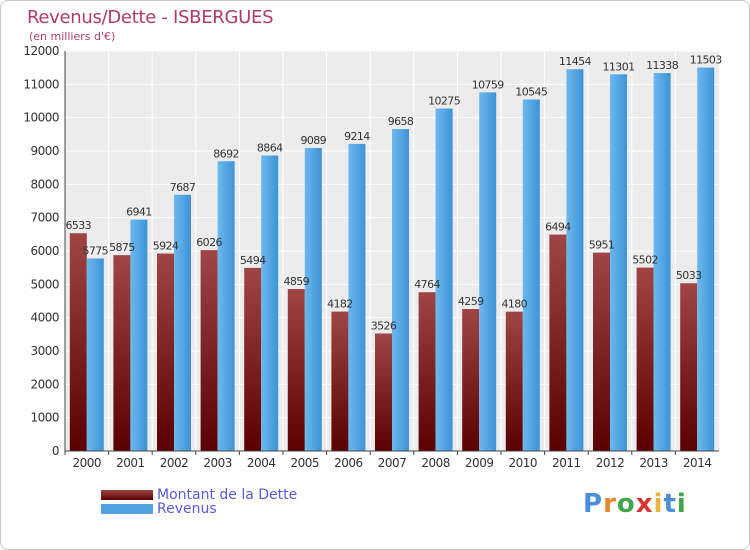 This screenshot has height=550, width=750. I want to click on data-label-dette: 5951, so click(602, 245).